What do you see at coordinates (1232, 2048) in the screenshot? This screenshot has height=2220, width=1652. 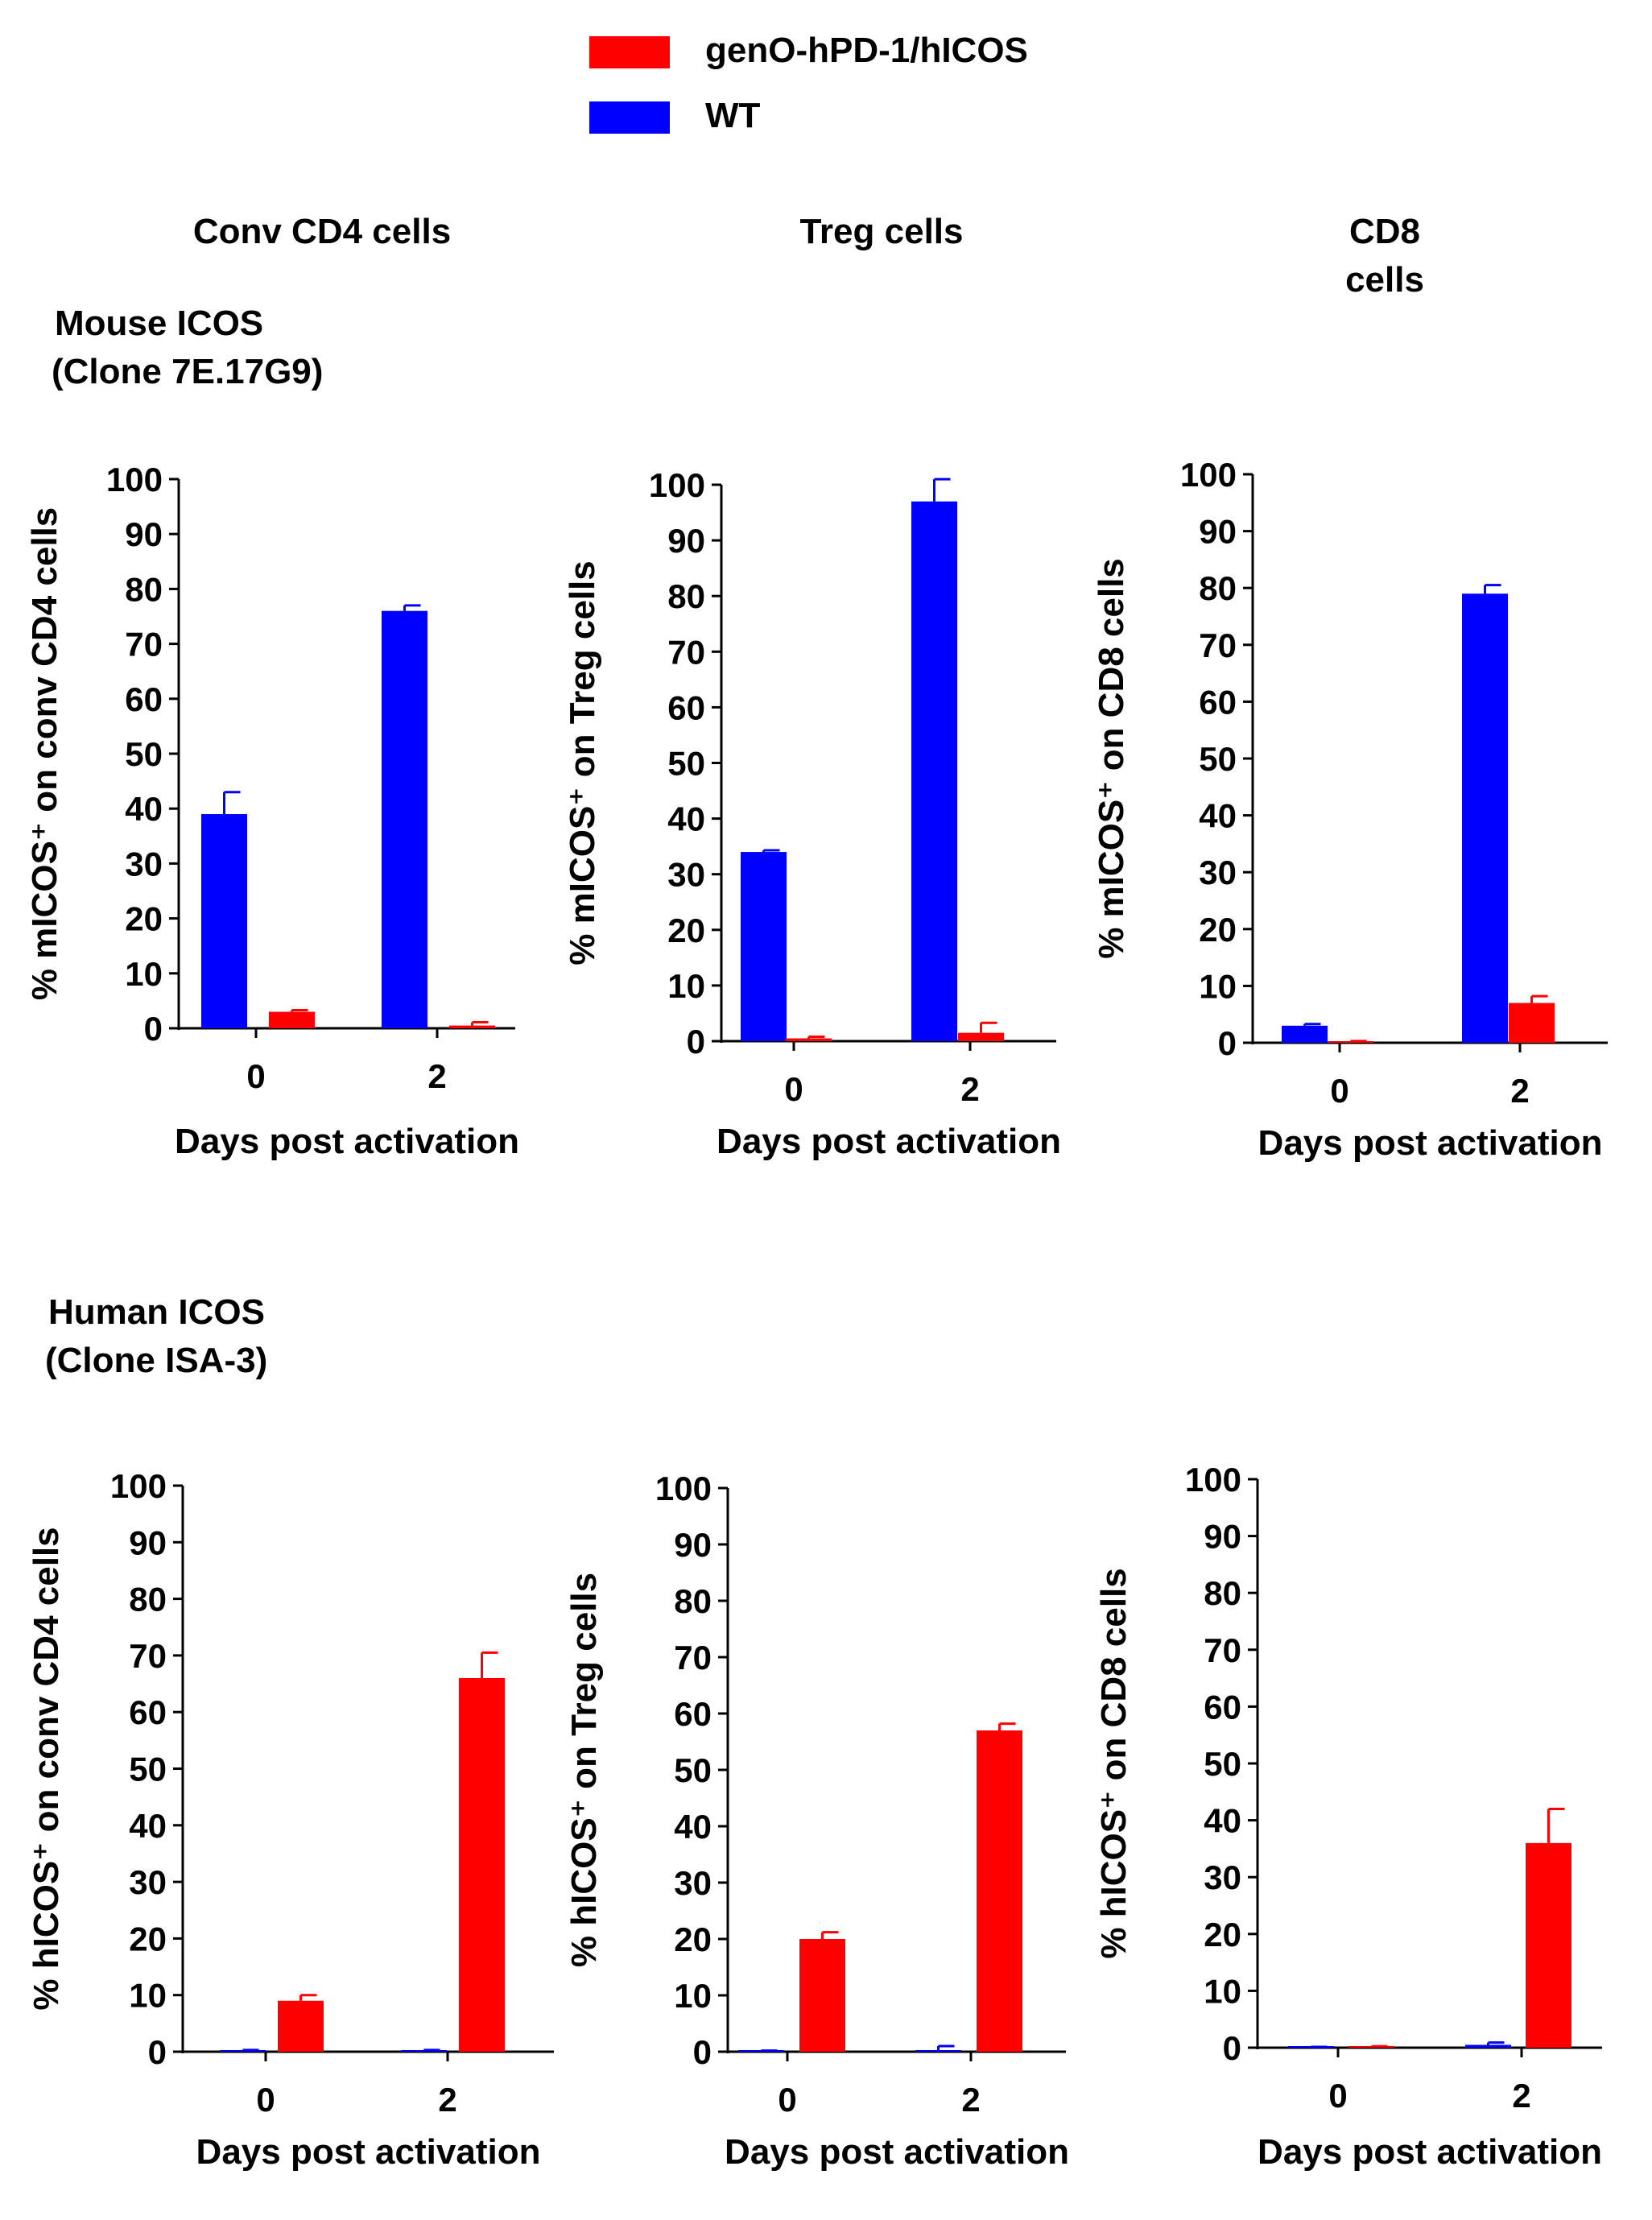 I see `human-cd8-y-tick-label: 0` at bounding box center [1232, 2048].